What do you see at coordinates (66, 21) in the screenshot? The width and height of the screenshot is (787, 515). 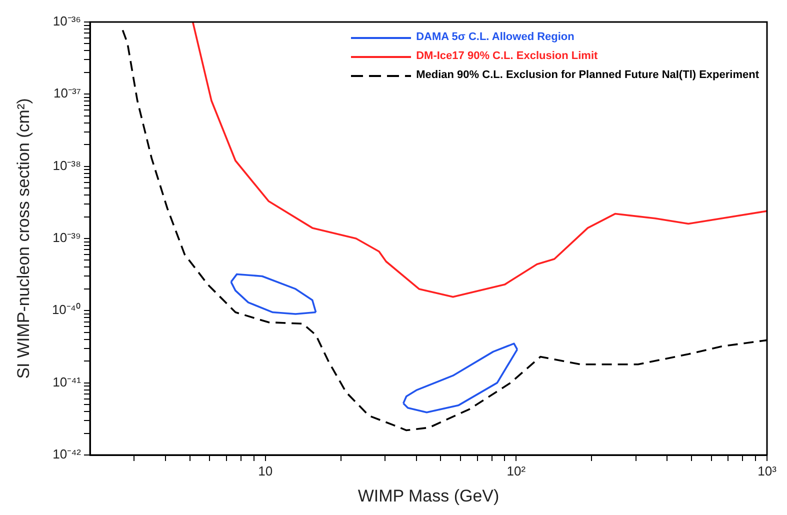 I see `y-tick-label: 10⁻³⁶` at bounding box center [66, 21].